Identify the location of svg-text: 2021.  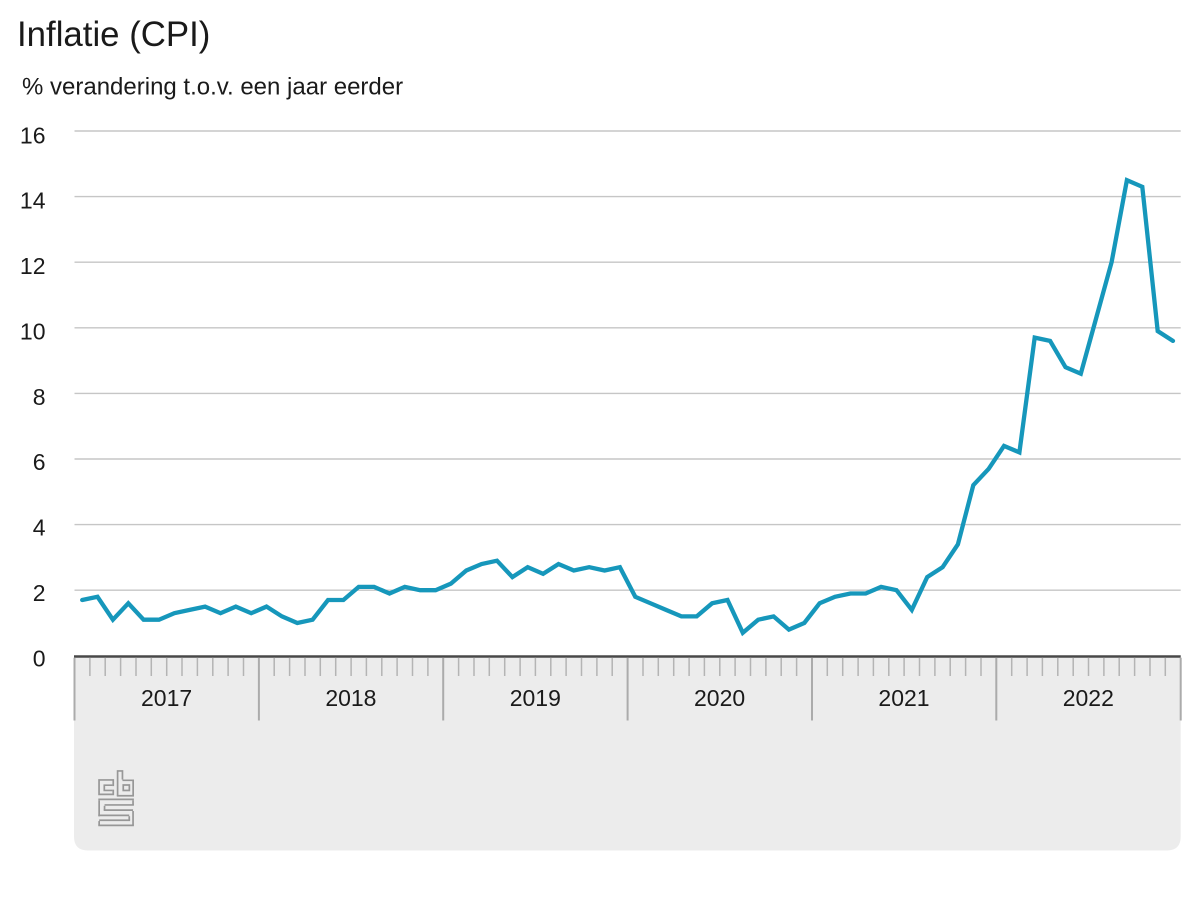
(903, 698).